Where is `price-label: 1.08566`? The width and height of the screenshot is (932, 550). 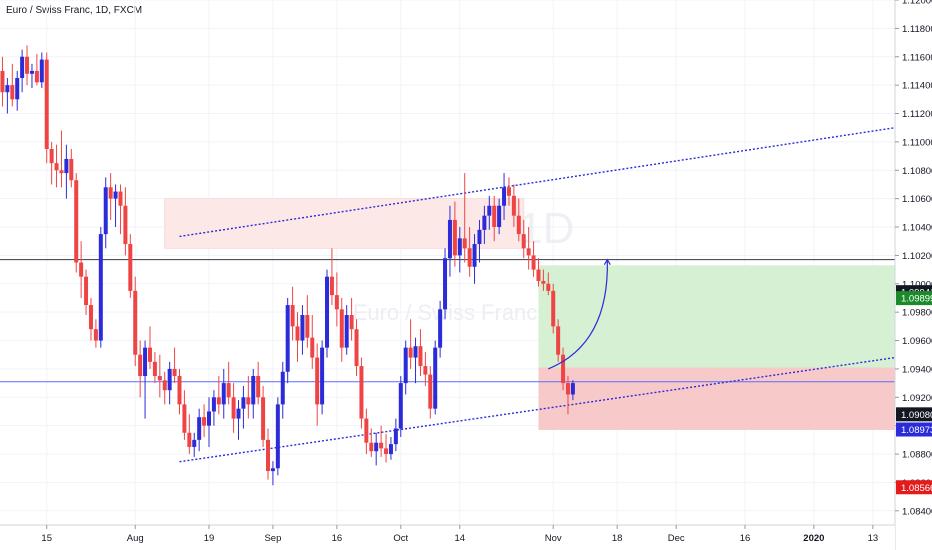
price-label: 1.08566 is located at coordinates (914, 487).